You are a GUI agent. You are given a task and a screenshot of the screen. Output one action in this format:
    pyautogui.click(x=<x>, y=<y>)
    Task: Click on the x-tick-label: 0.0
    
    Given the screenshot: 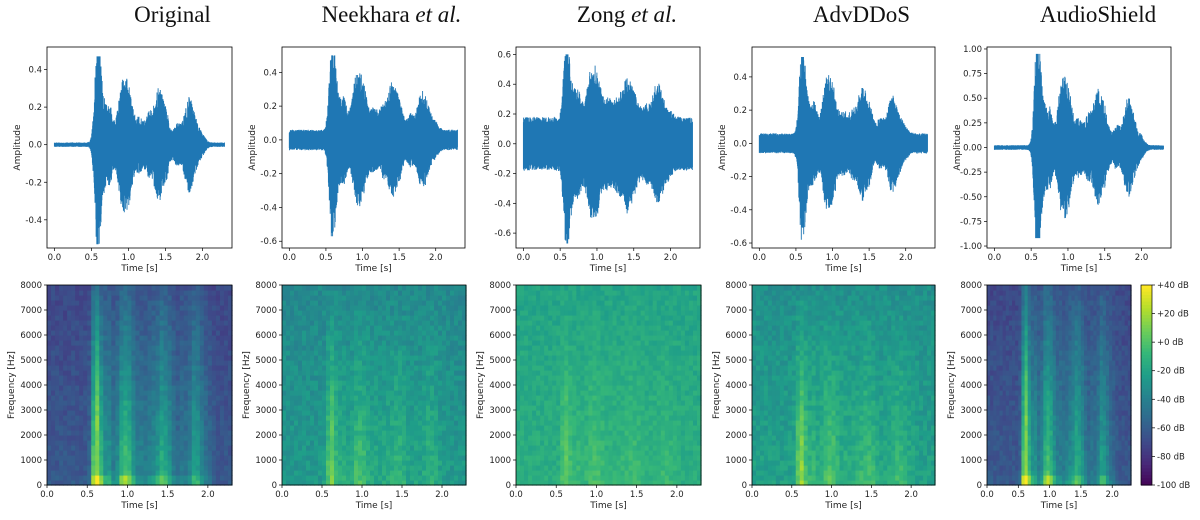 What is the action you would take?
    pyautogui.click(x=995, y=258)
    